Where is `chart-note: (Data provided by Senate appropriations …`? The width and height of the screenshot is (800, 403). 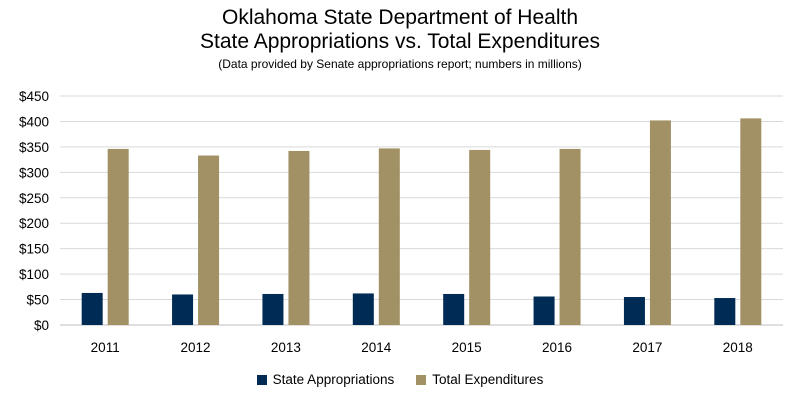 chart-note: (Data provided by Senate appropriations … is located at coordinates (400, 64).